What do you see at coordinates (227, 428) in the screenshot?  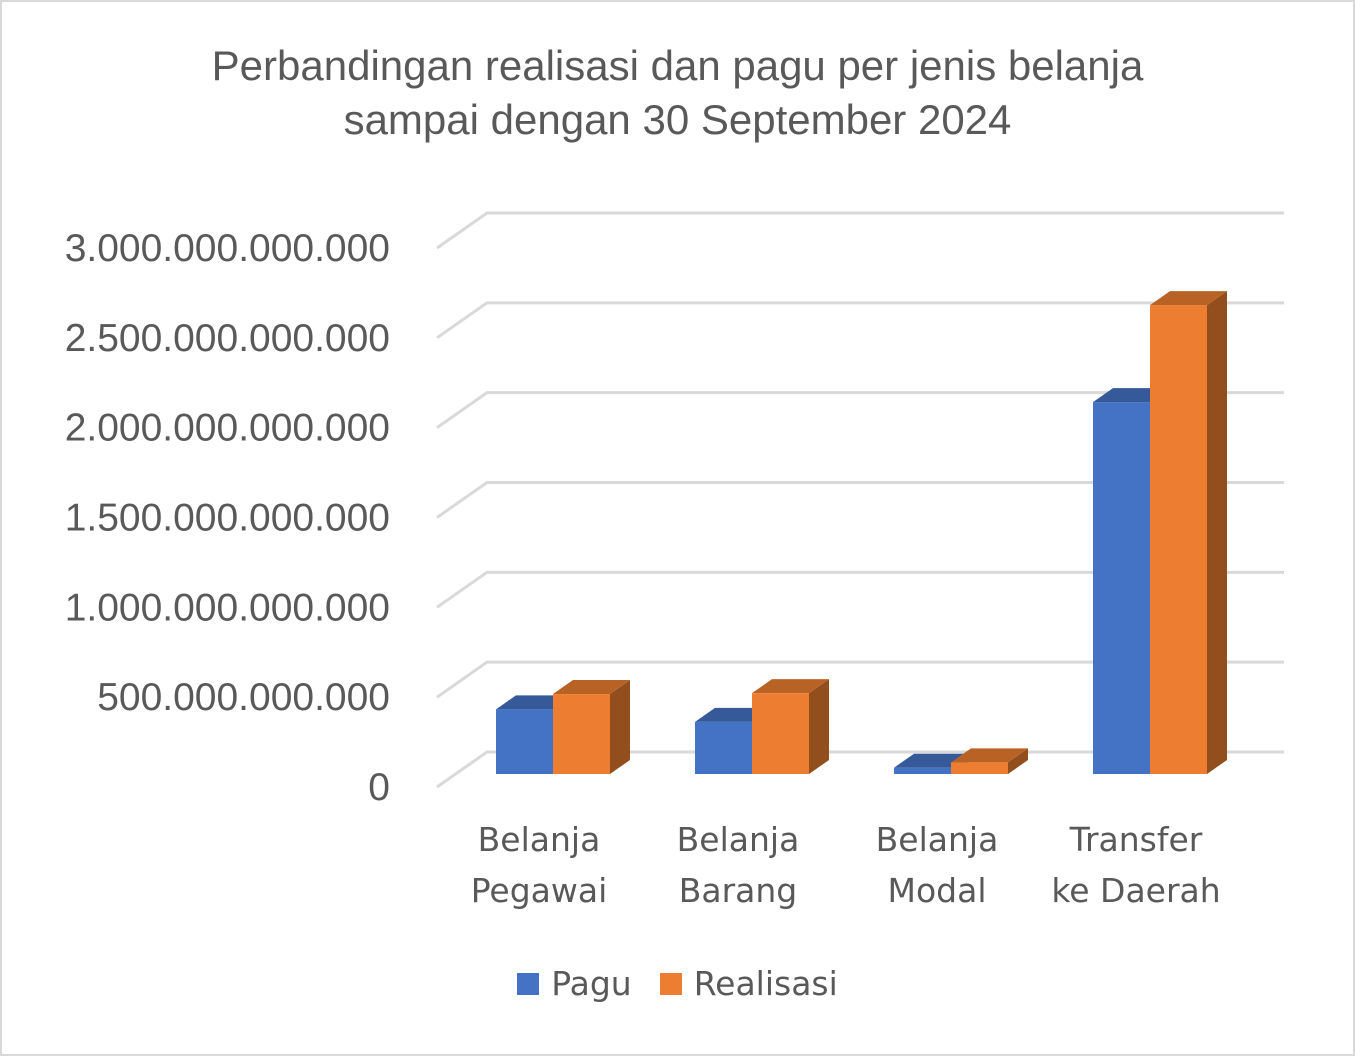 I see `y-tick-label-4: 2.000.000.000.000` at bounding box center [227, 428].